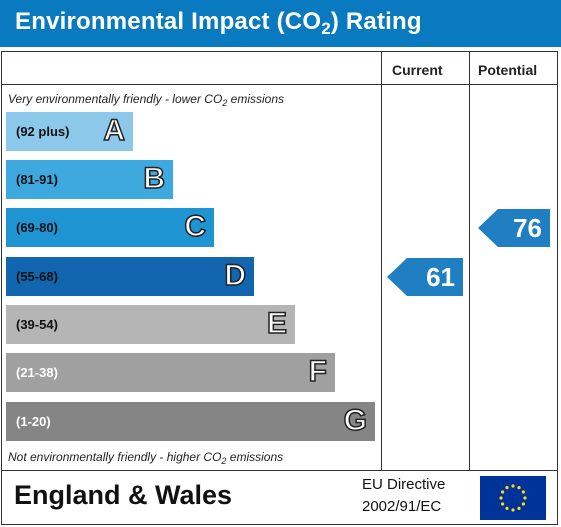 The width and height of the screenshot is (561, 527). Describe the element at coordinates (123, 495) in the screenshot. I see `region-label: England & Wales` at that location.